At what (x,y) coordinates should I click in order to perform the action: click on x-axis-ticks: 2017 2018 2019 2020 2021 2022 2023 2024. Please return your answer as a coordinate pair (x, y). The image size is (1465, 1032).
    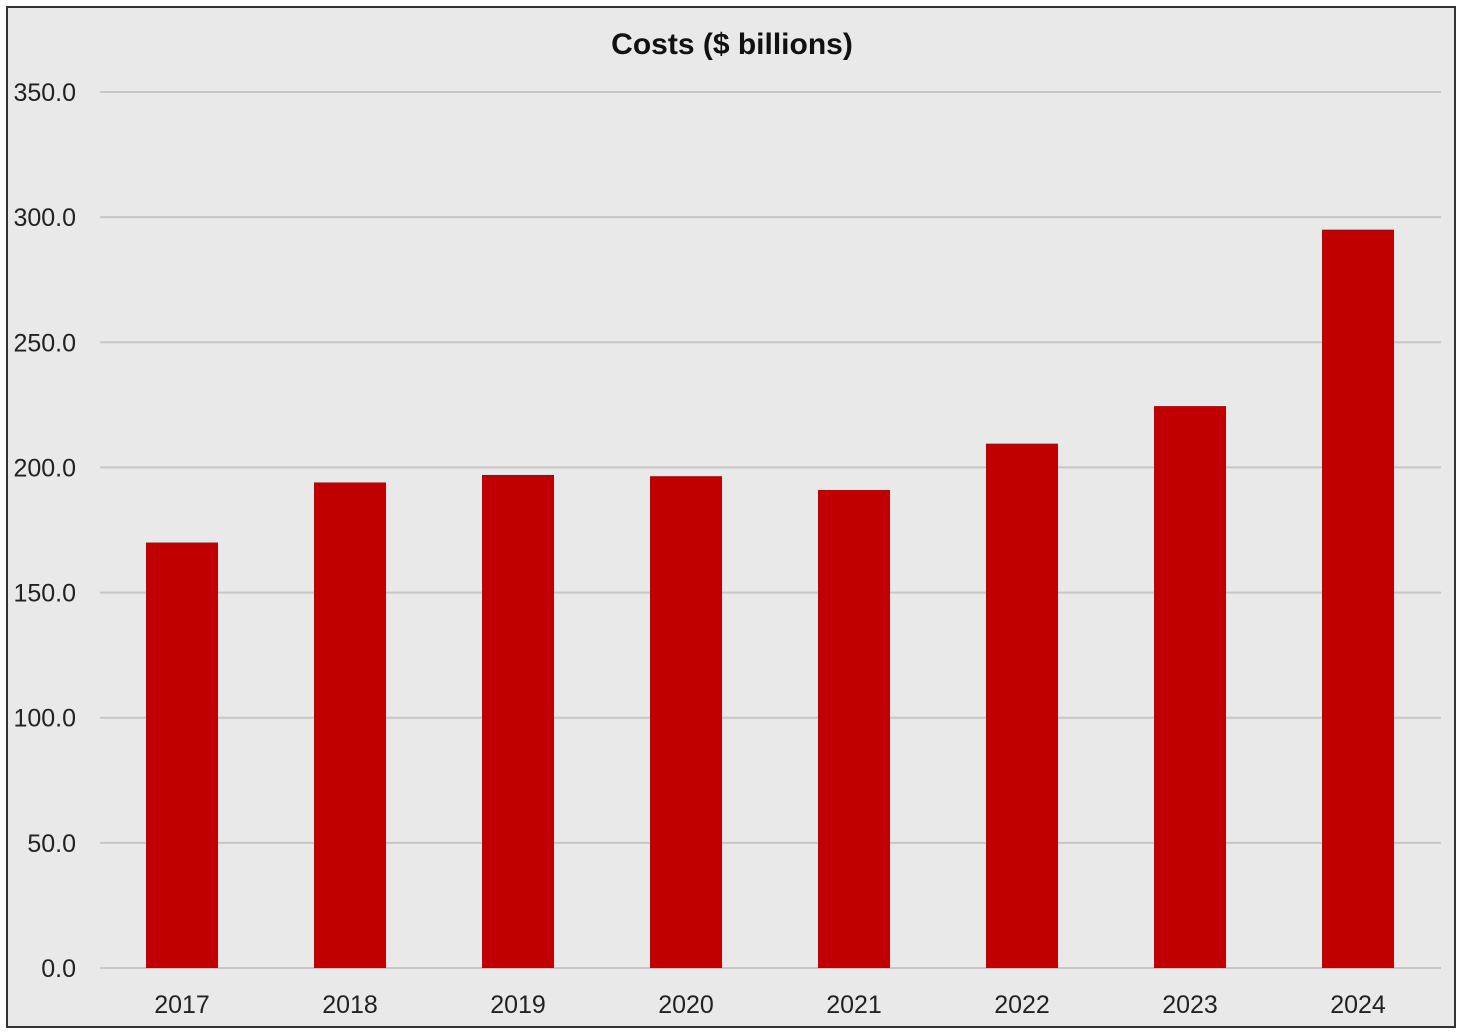
    Looking at the image, I should click on (770, 1005).